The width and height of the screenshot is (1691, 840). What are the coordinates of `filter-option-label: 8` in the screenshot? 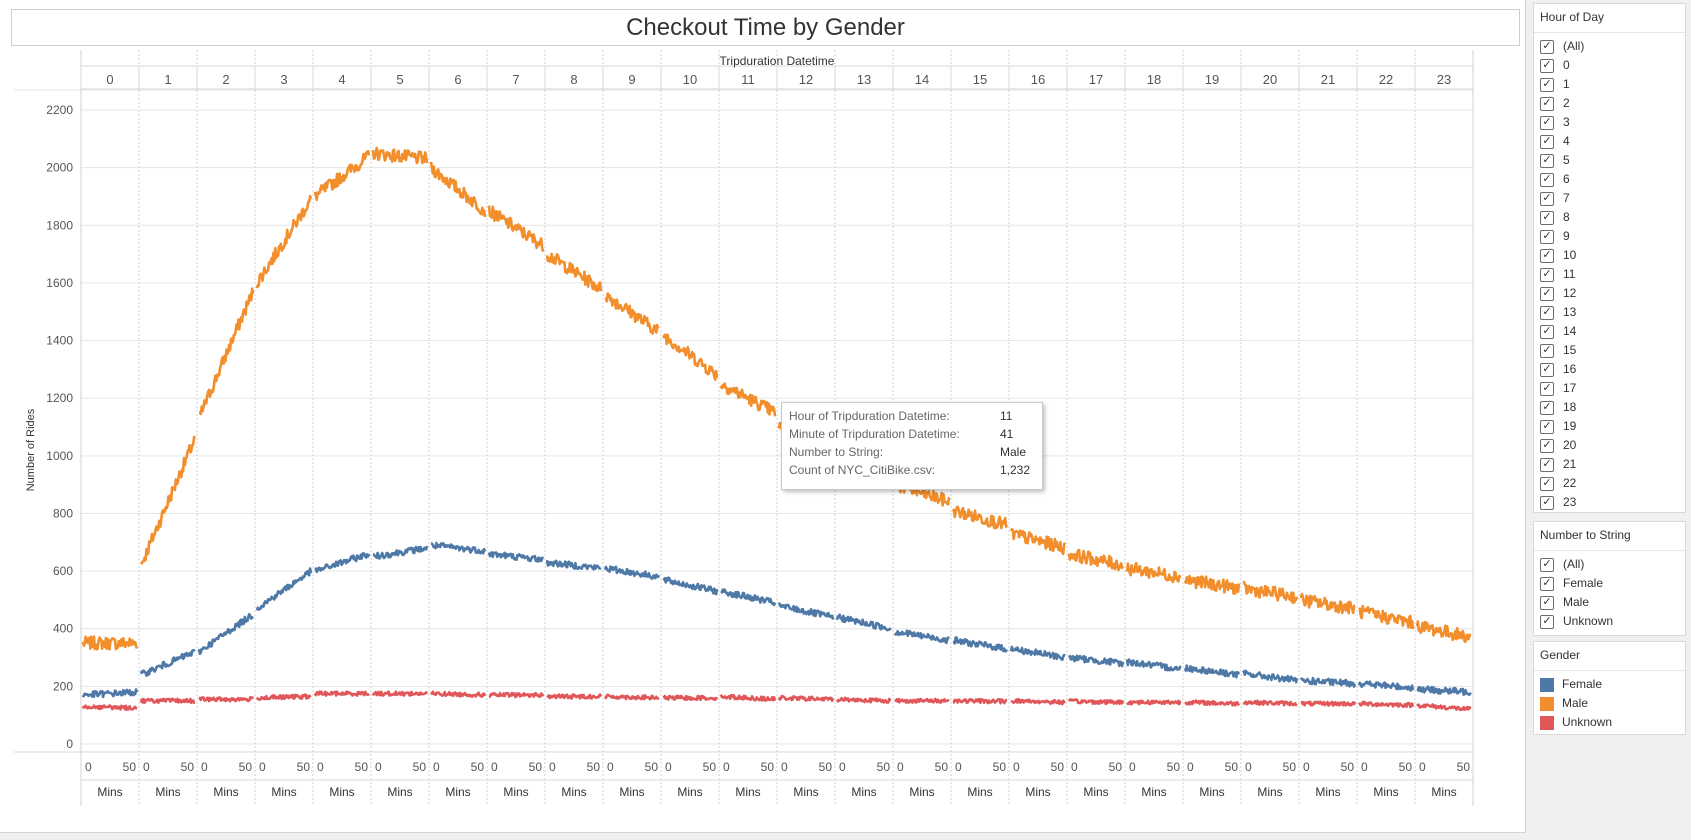 It's located at (1566, 217).